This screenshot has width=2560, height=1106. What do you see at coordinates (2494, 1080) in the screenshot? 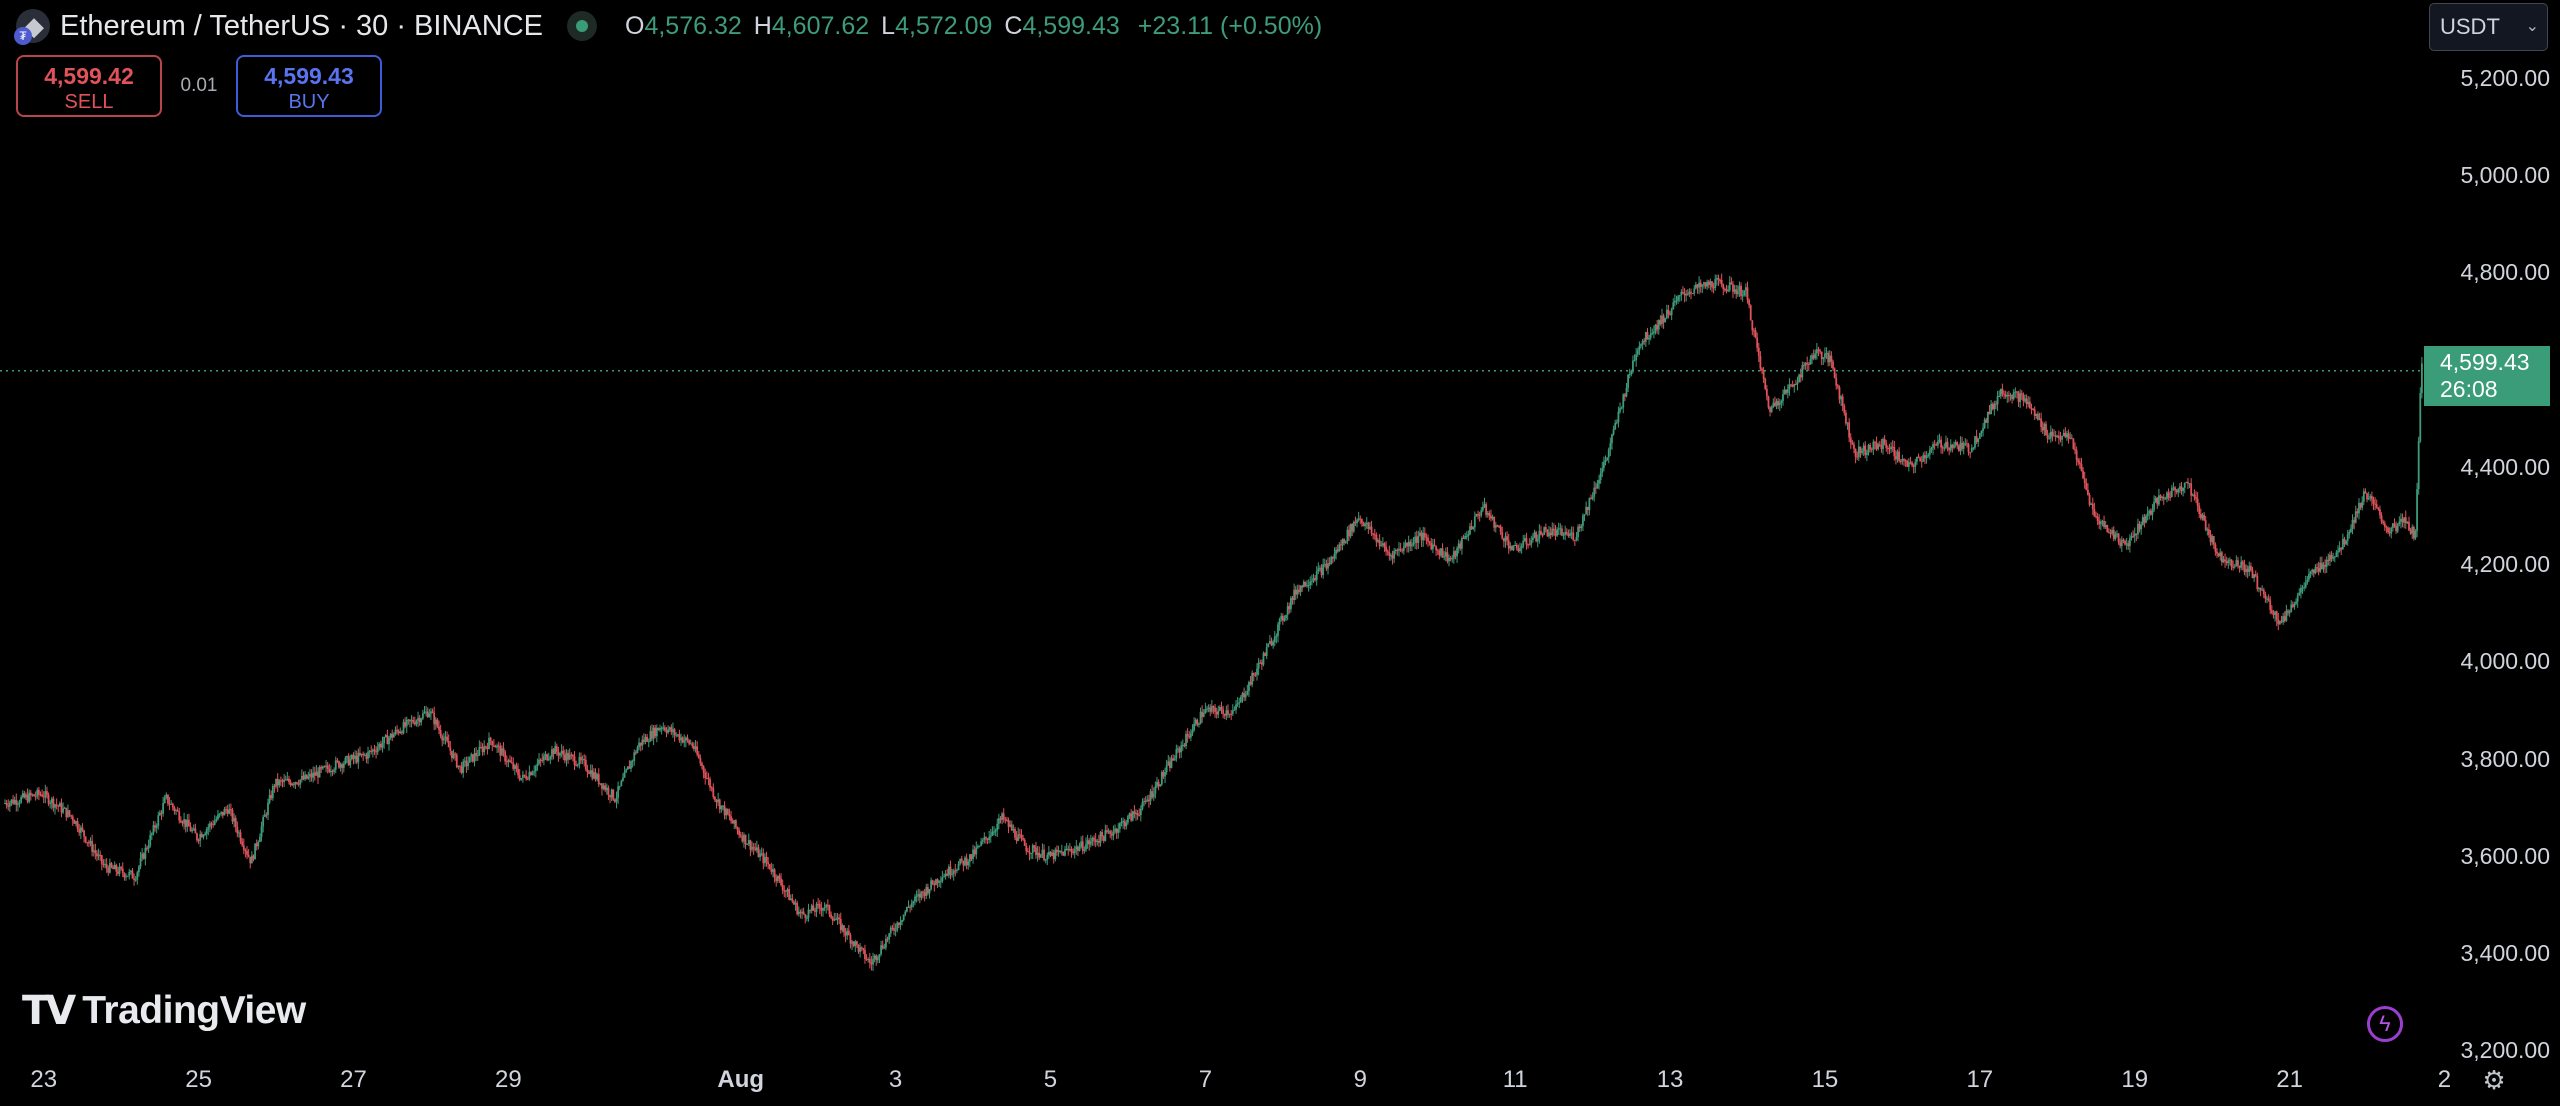
I see `gear-icon: ⚙` at bounding box center [2494, 1080].